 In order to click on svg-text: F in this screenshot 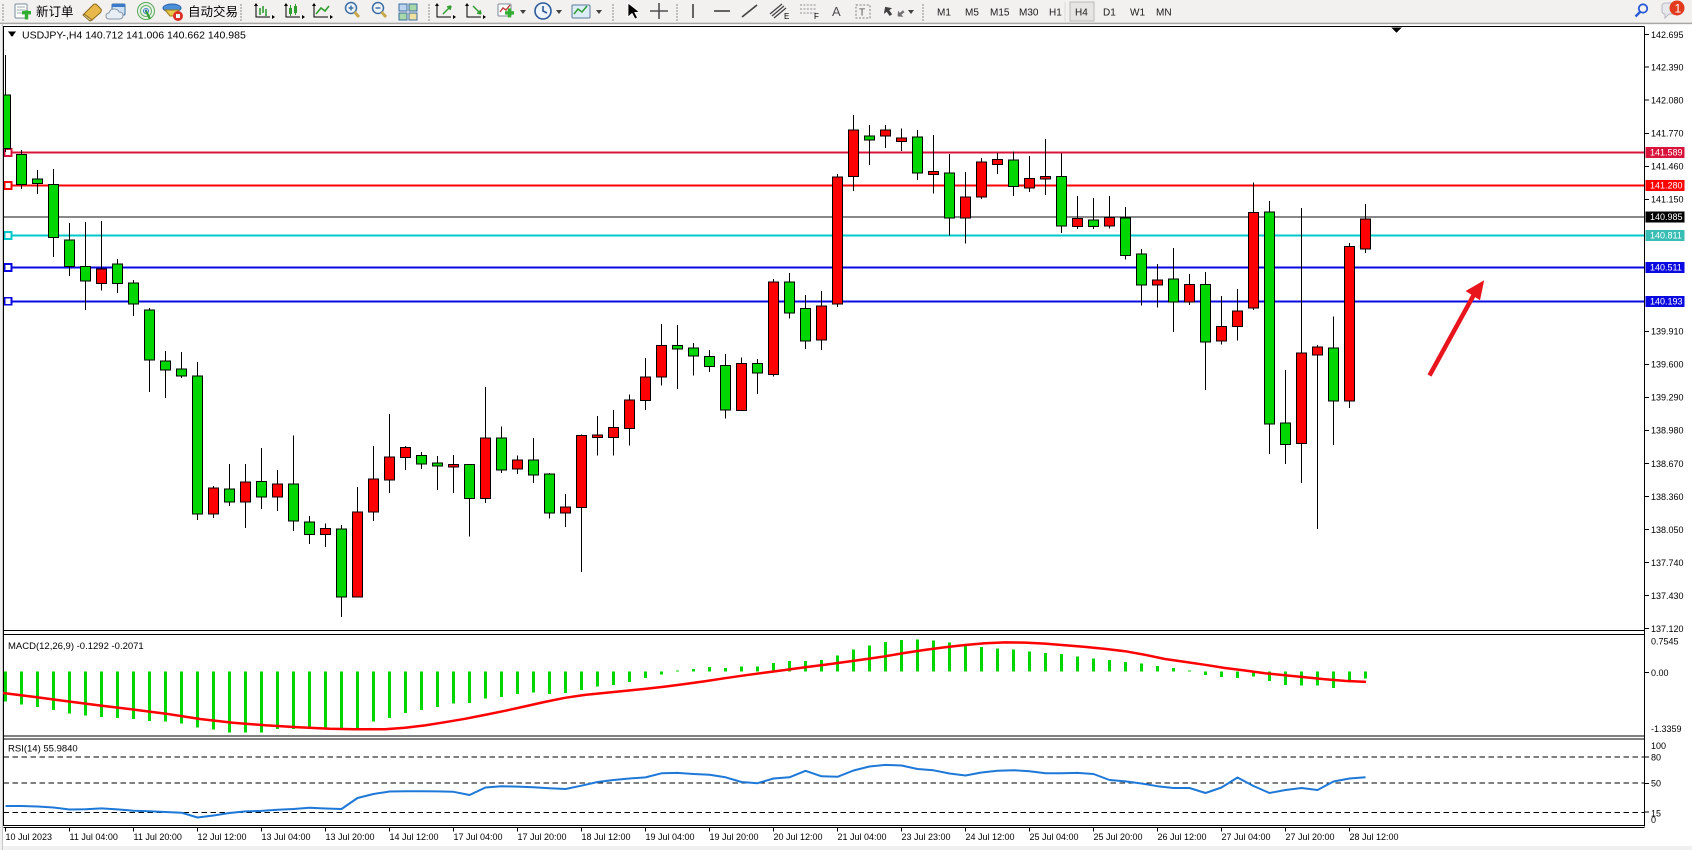, I will do `click(816, 16)`.